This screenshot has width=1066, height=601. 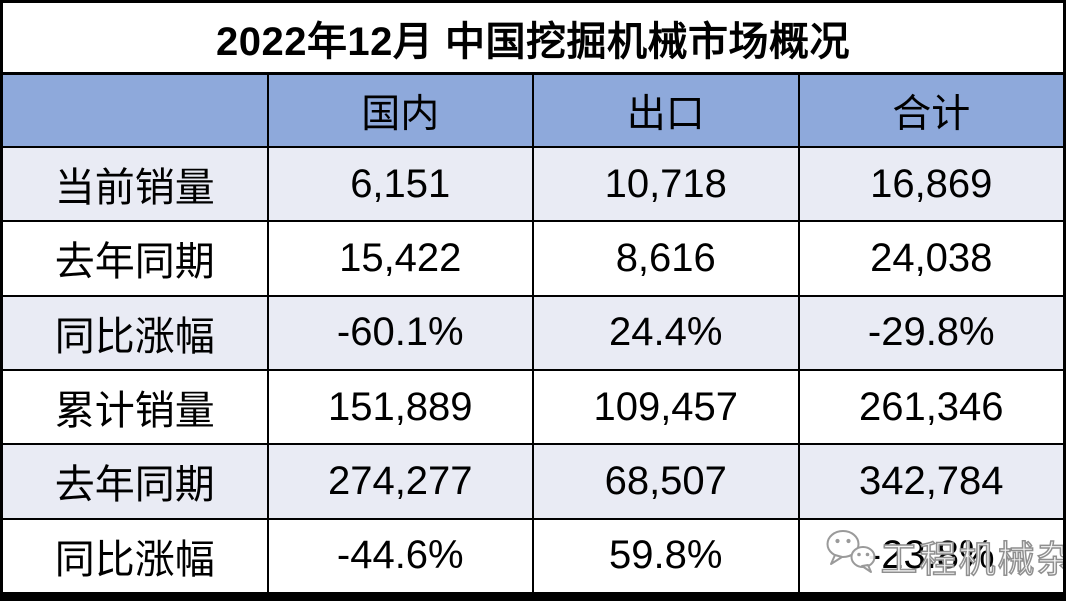 I want to click on cell-value: 24.4%, so click(x=667, y=332).